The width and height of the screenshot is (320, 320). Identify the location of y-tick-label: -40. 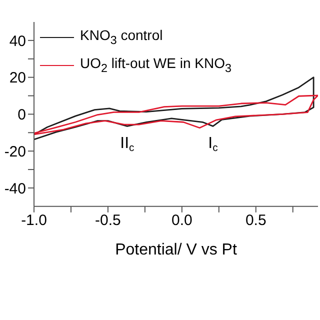
(15, 189).